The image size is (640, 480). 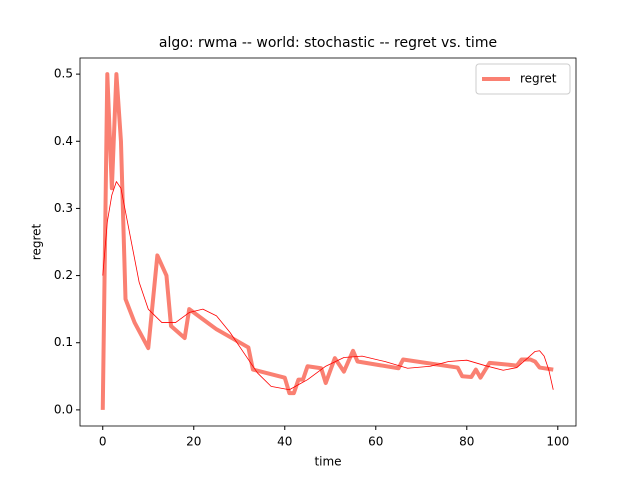 What do you see at coordinates (103, 442) in the screenshot?
I see `x-tick-label: 0` at bounding box center [103, 442].